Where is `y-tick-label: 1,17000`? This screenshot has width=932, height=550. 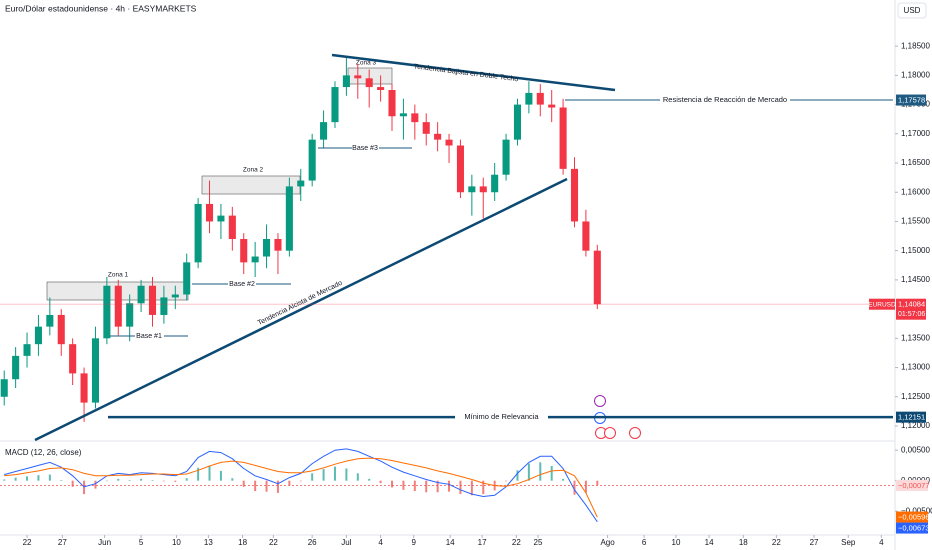 y-tick-label: 1,17000 is located at coordinates (915, 133).